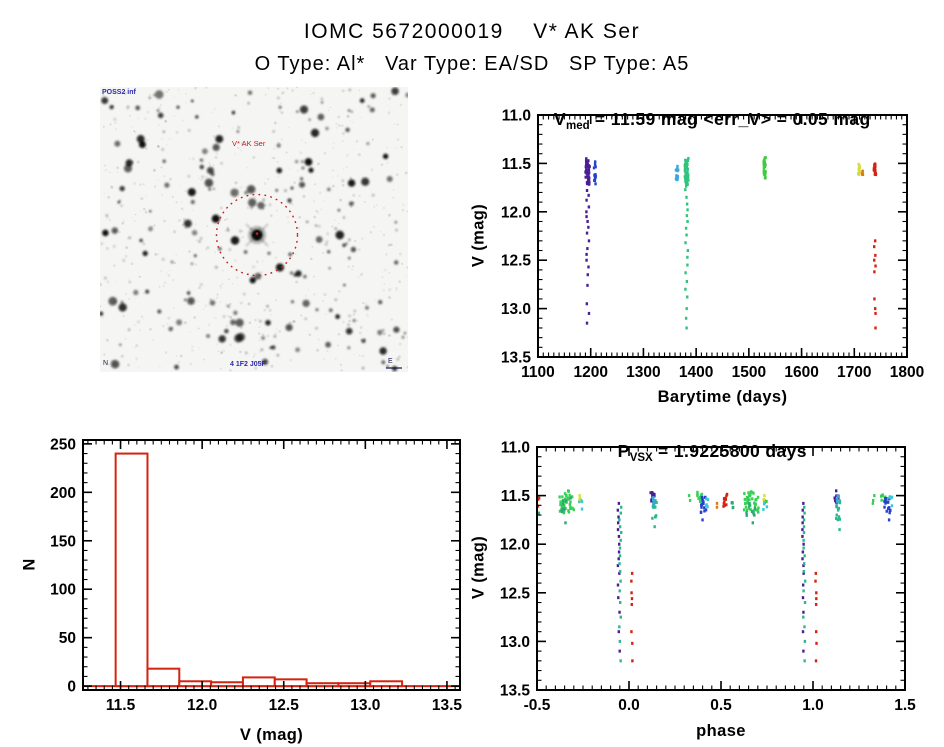 The height and width of the screenshot is (747, 944). Describe the element at coordinates (813, 705) in the screenshot. I see `x-tick-label: 1.0` at that location.